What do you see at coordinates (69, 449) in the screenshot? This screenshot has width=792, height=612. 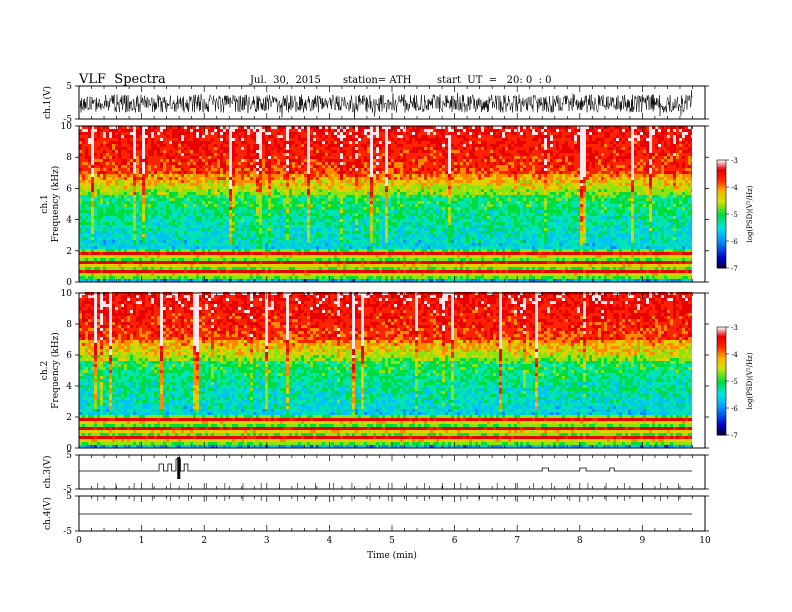 I see `ch2-spectrogram-ytick-label: 0` at bounding box center [69, 449].